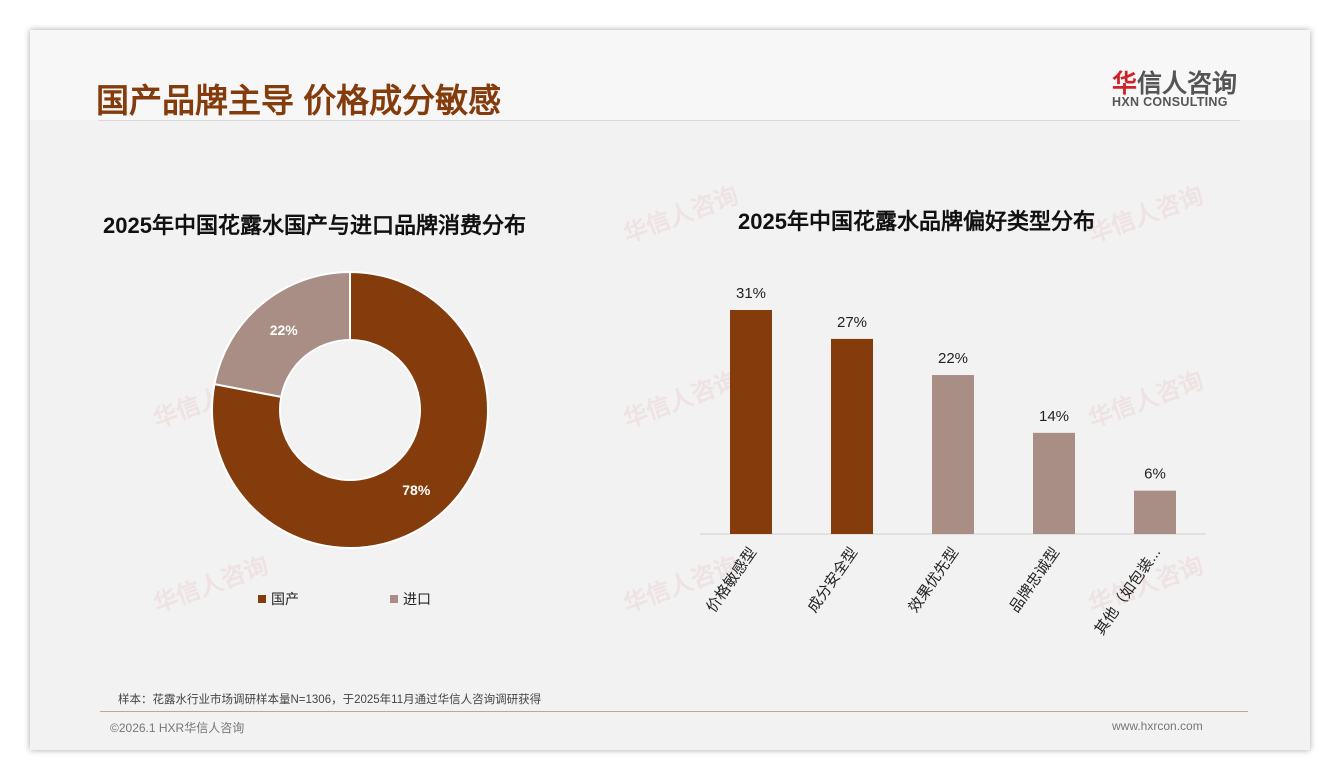 This screenshot has width=1340, height=780. I want to click on legend-label-1: 进口, so click(417, 599).